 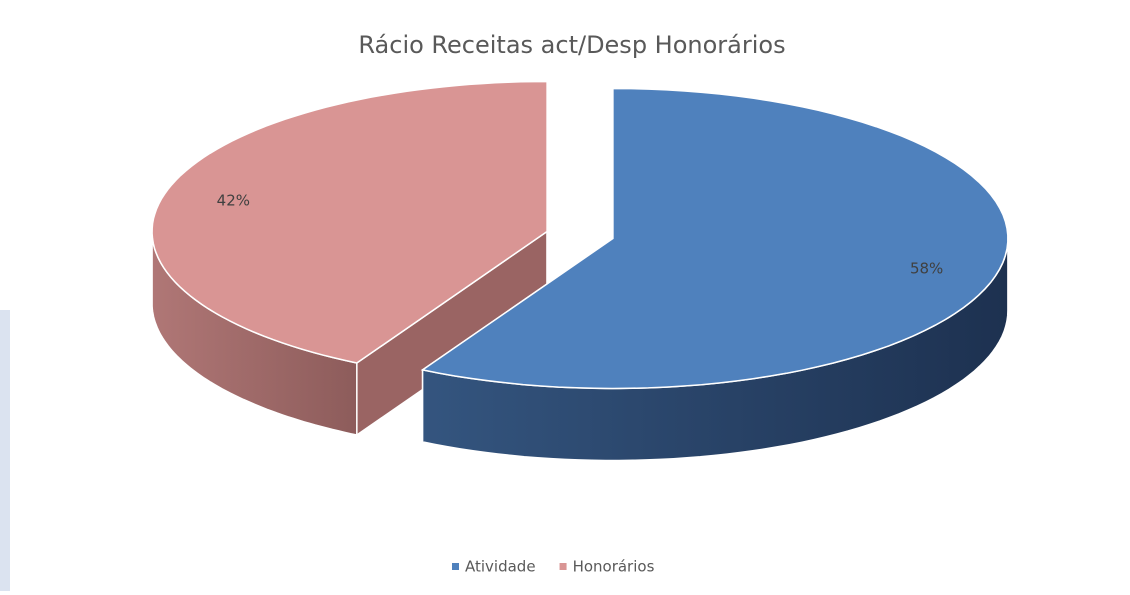 What do you see at coordinates (571, 45) in the screenshot?
I see `chart-title: Rácio Receitas act/Desp Honorários` at bounding box center [571, 45].